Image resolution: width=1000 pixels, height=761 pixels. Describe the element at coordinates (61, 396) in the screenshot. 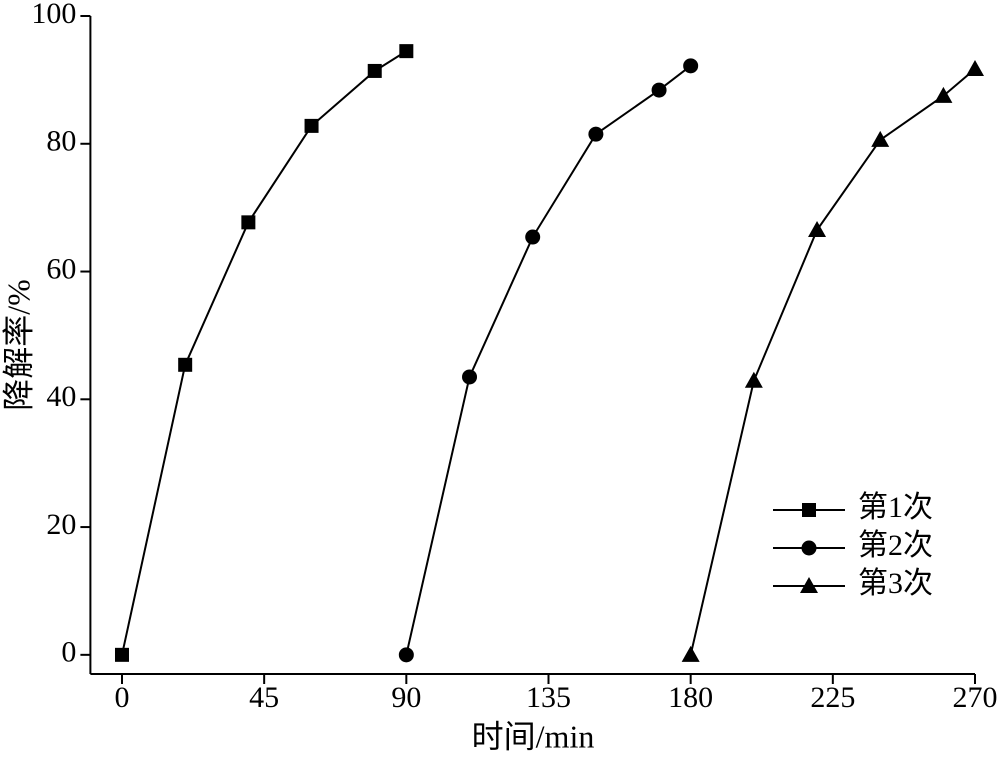

I see `y-tick-label: 40` at that location.